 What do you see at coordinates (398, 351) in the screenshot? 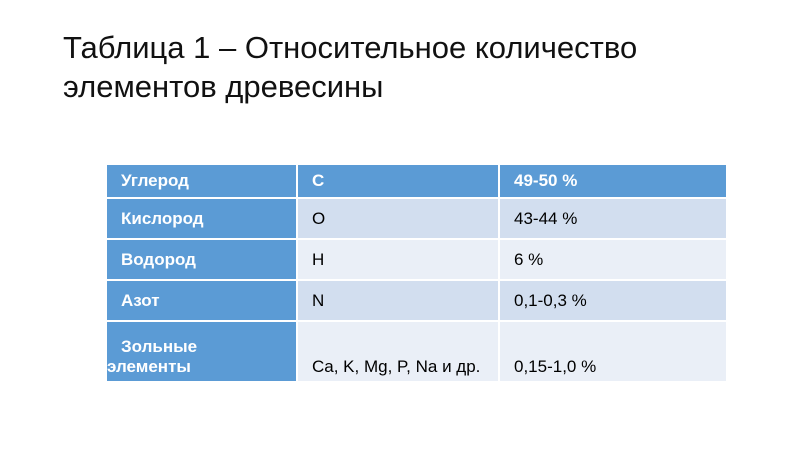
I see `element-symbol: Ca, K, Mg, P, Na и др.` at bounding box center [398, 351].